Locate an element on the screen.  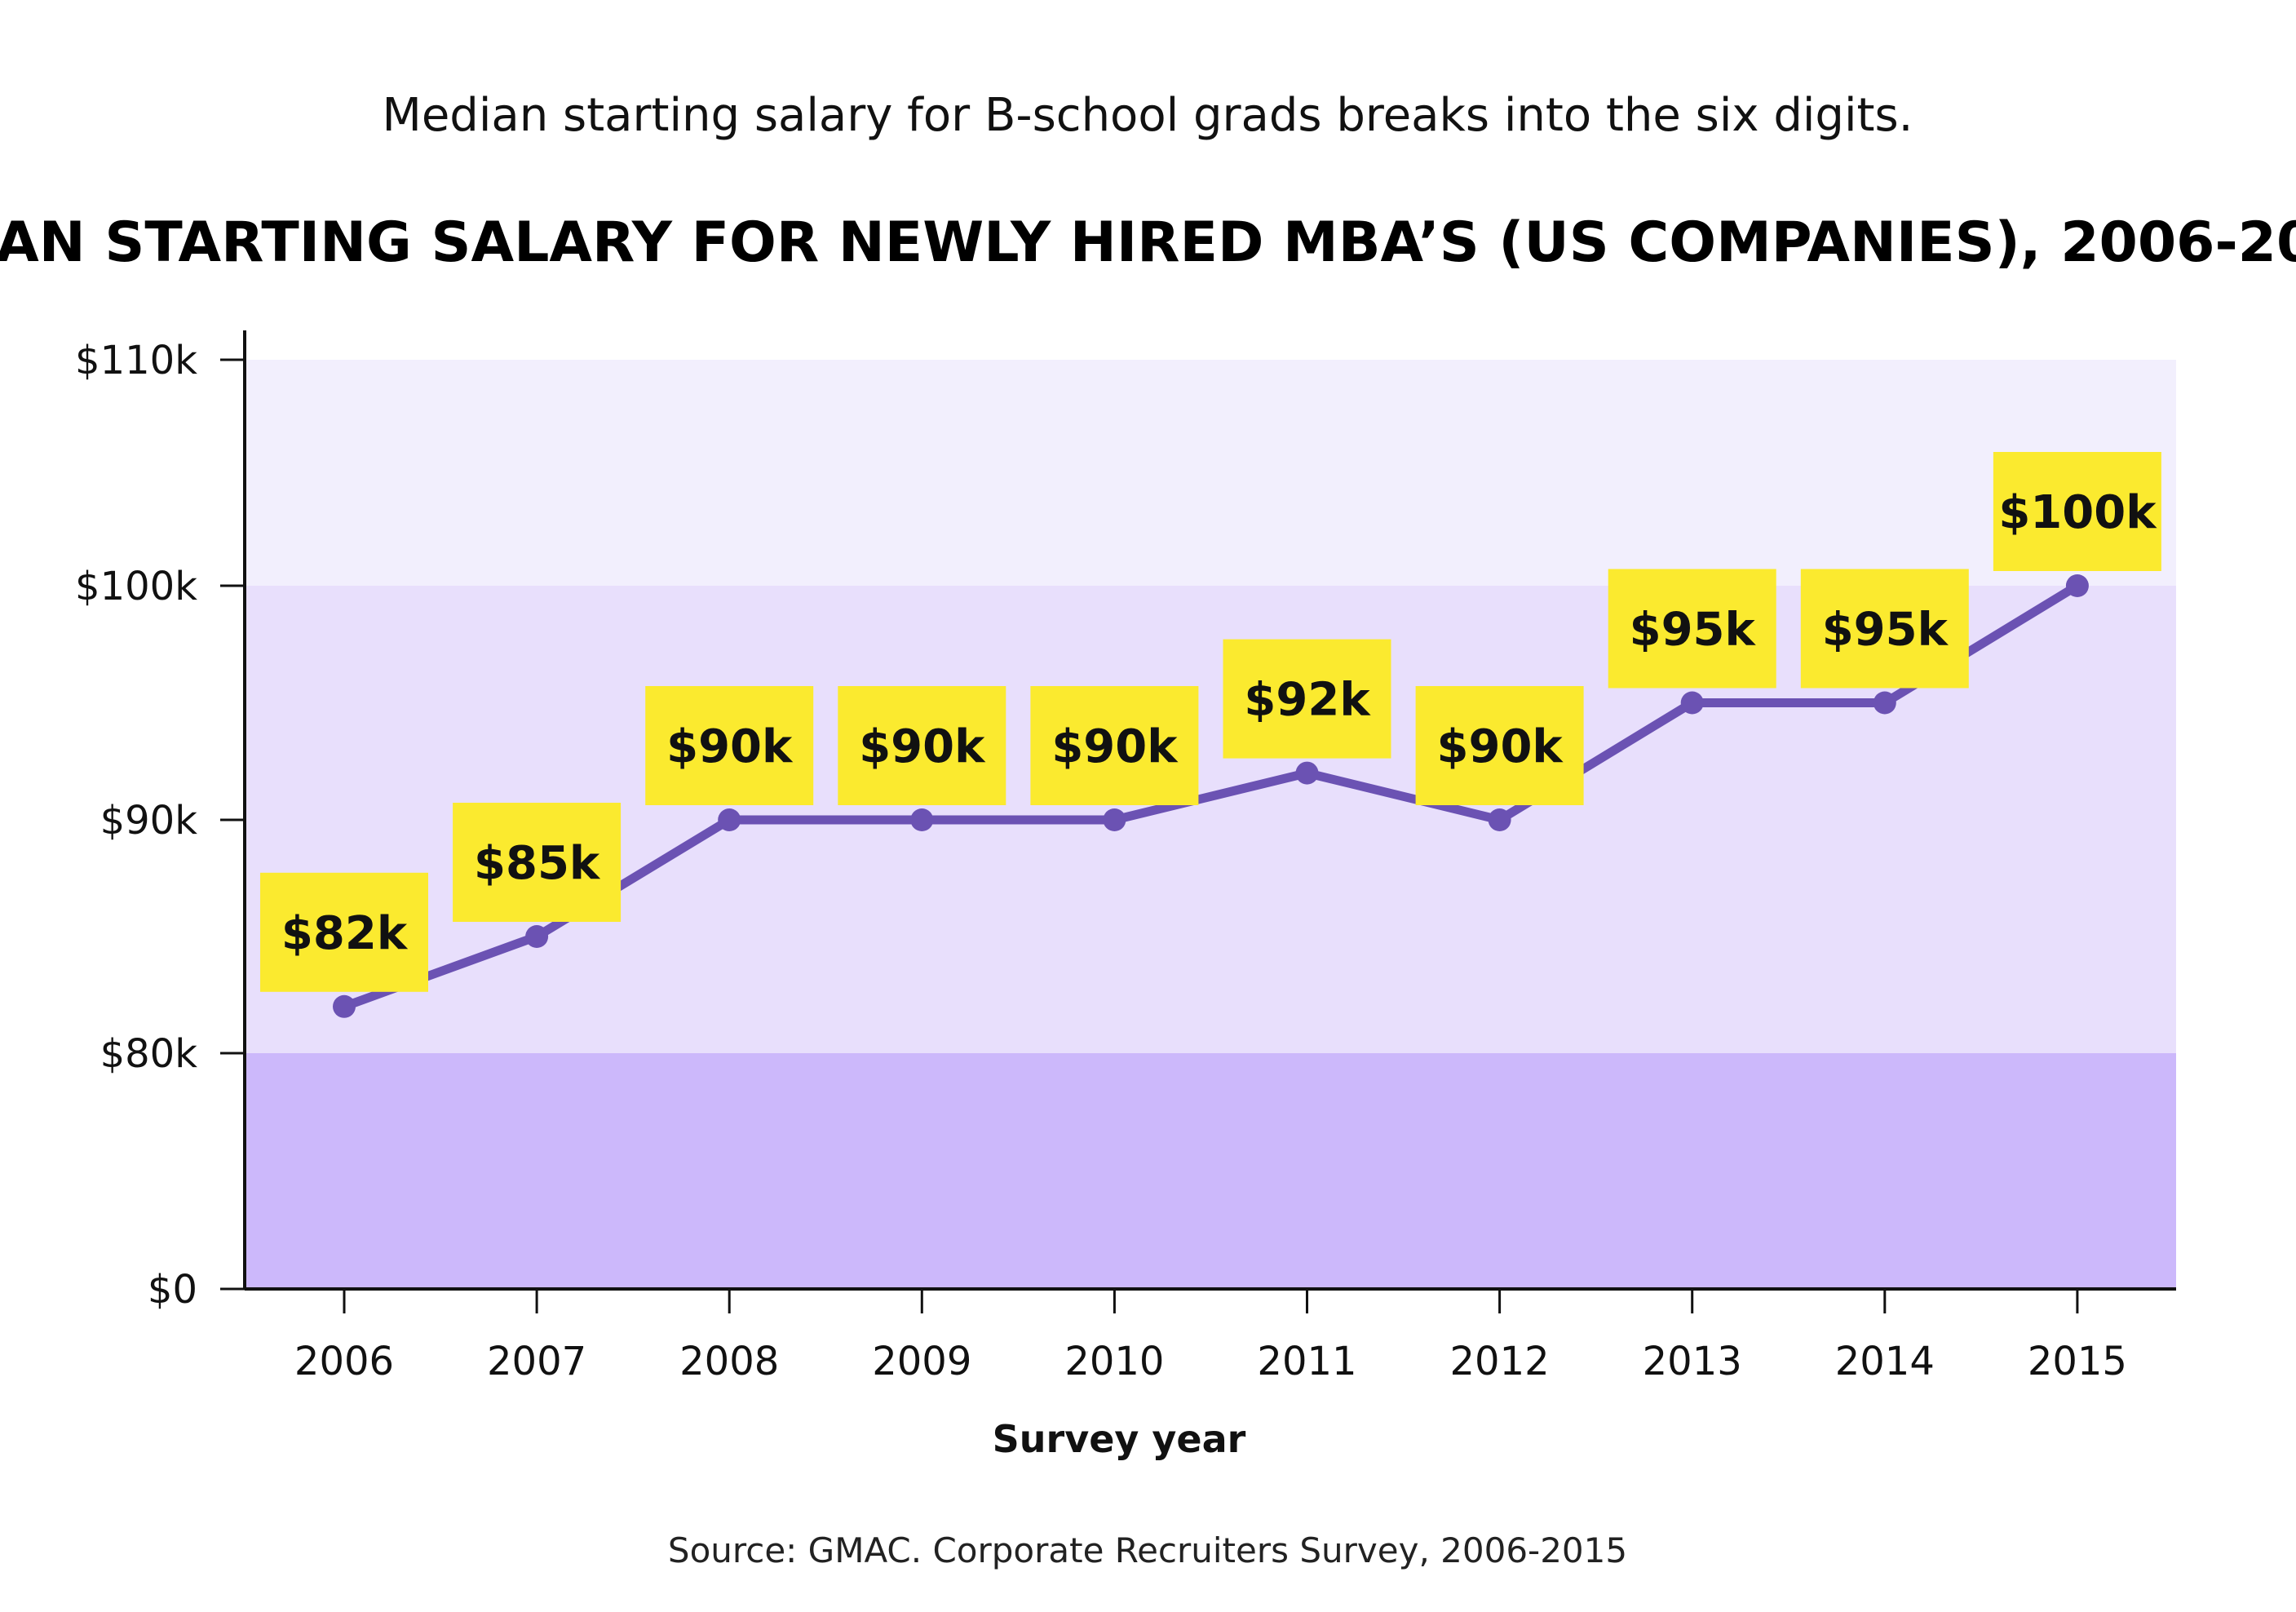
y-axis-ticks: $0 $80k $90k $100k $110k is located at coordinates (160, 825).